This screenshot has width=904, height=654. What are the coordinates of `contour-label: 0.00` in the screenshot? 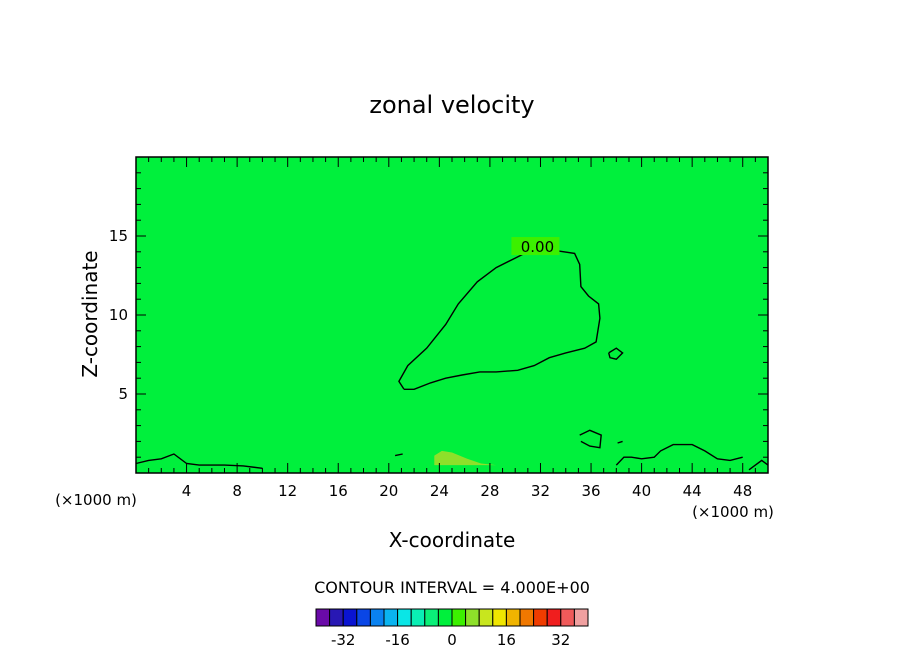 It's located at (537, 247).